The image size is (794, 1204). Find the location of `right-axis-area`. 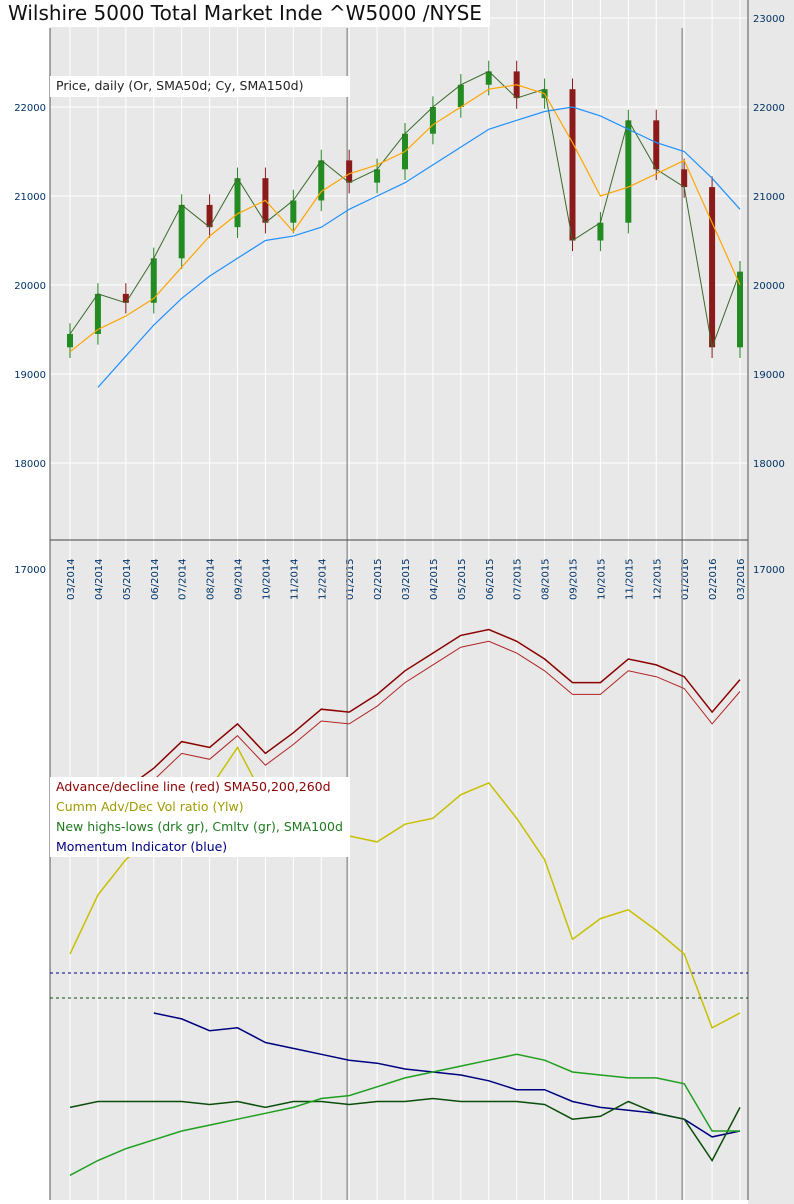

right-axis-area is located at coordinates (771, 602).